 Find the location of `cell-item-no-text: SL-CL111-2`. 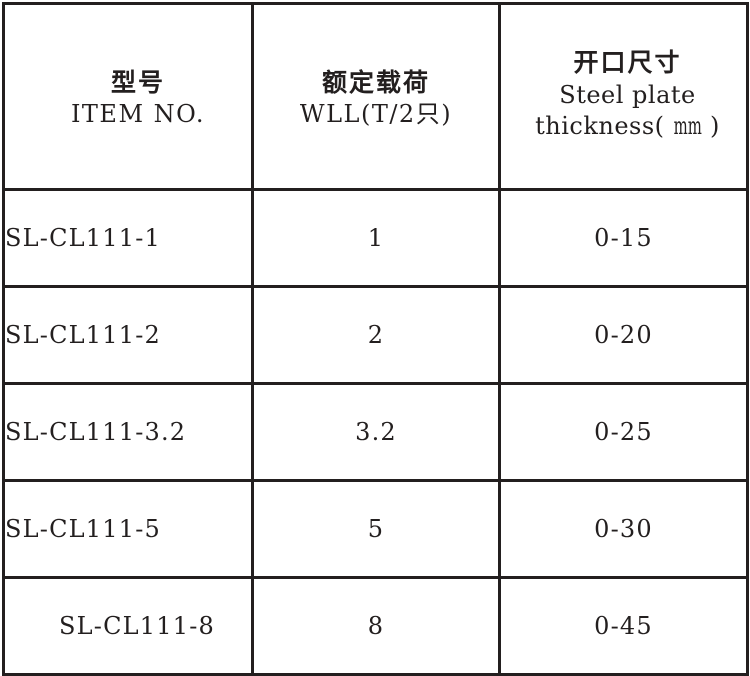

cell-item-no-text: SL-CL111-2 is located at coordinates (83, 334).